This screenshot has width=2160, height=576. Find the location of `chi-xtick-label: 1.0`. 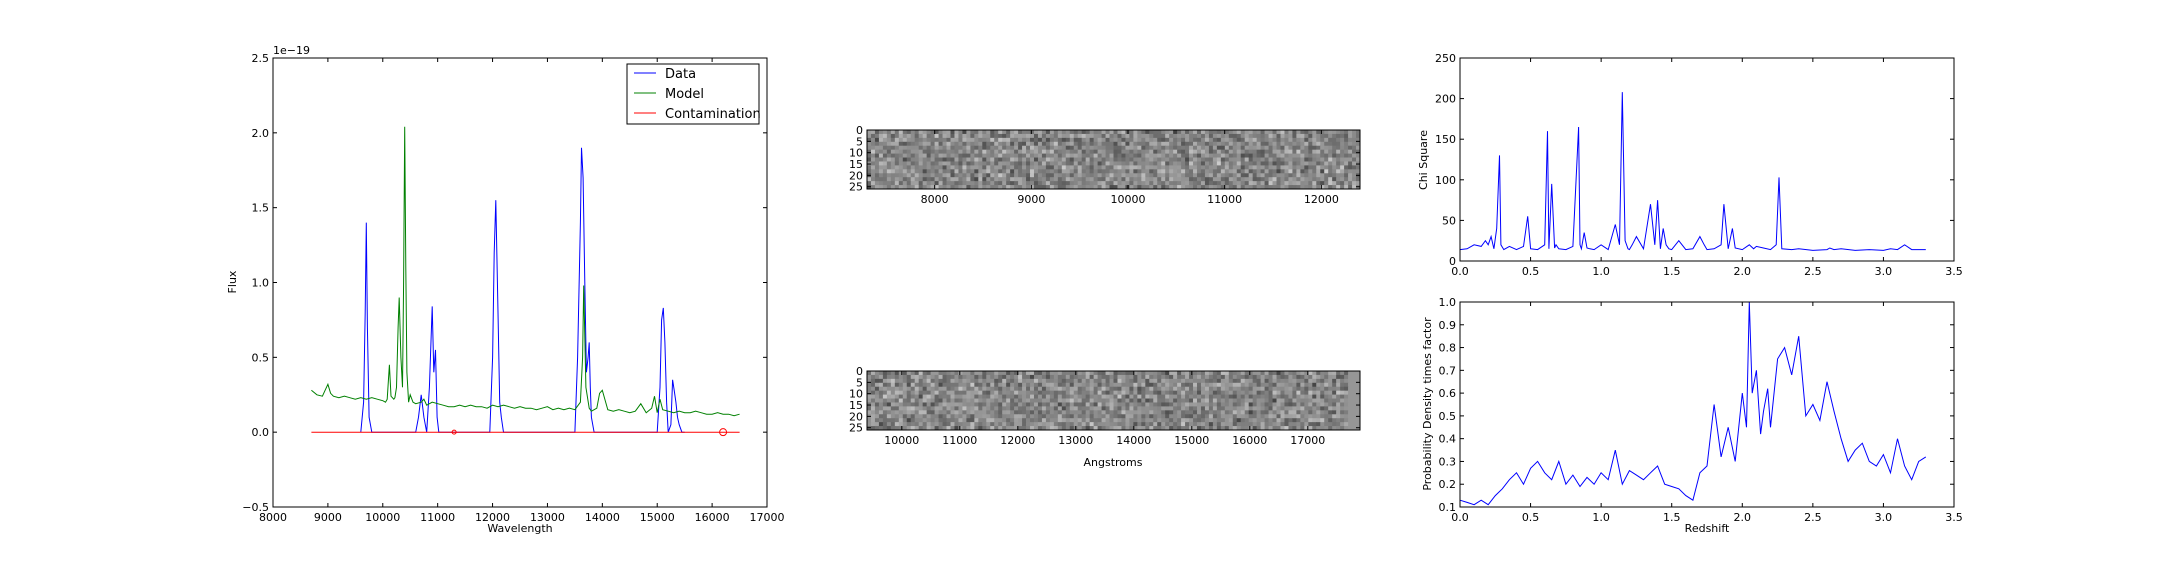

chi-xtick-label: 1.0 is located at coordinates (1601, 271).